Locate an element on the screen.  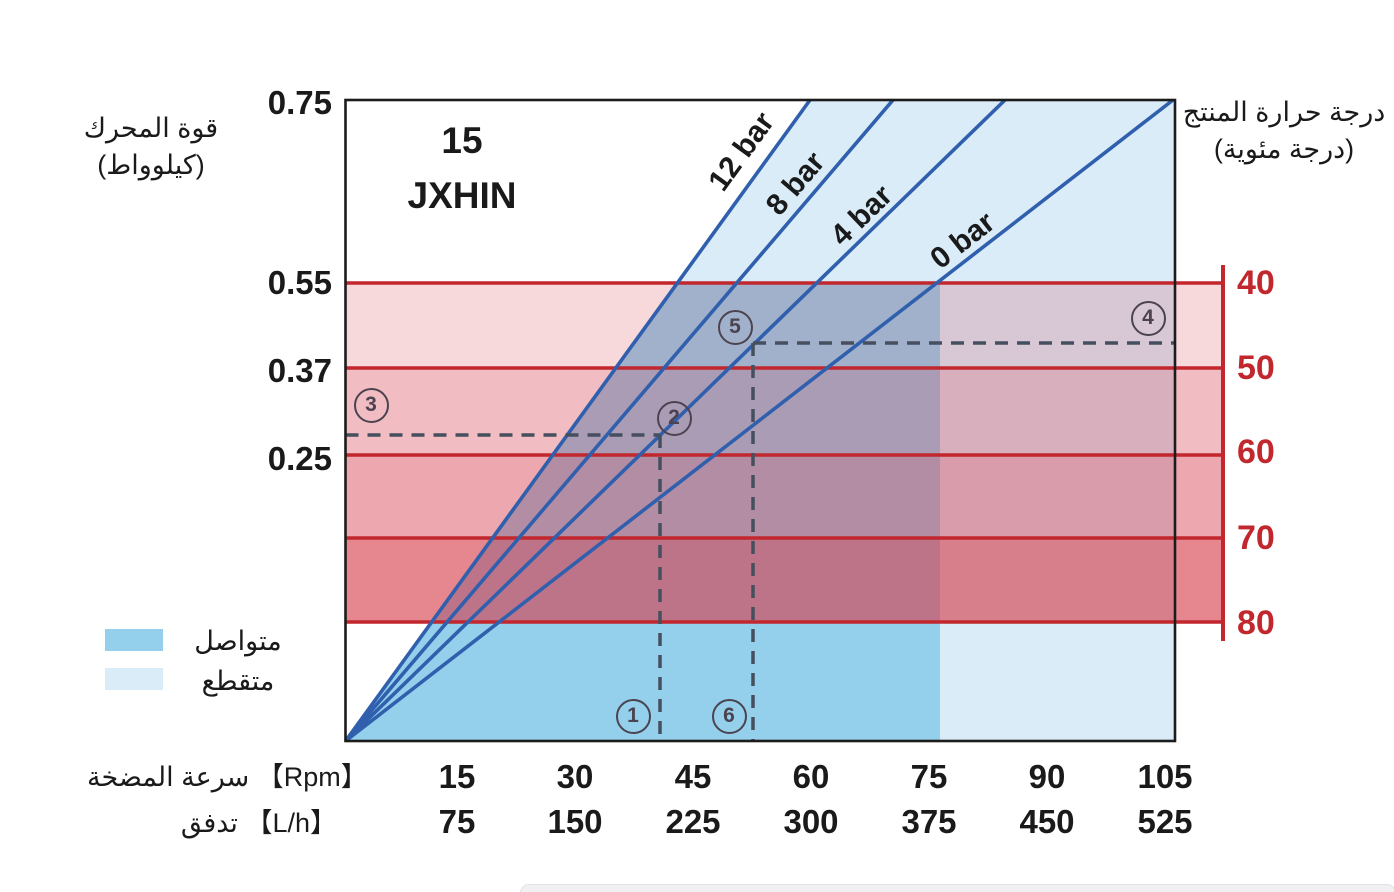
legend-label-continuous: متواصل is located at coordinates (238, 641).